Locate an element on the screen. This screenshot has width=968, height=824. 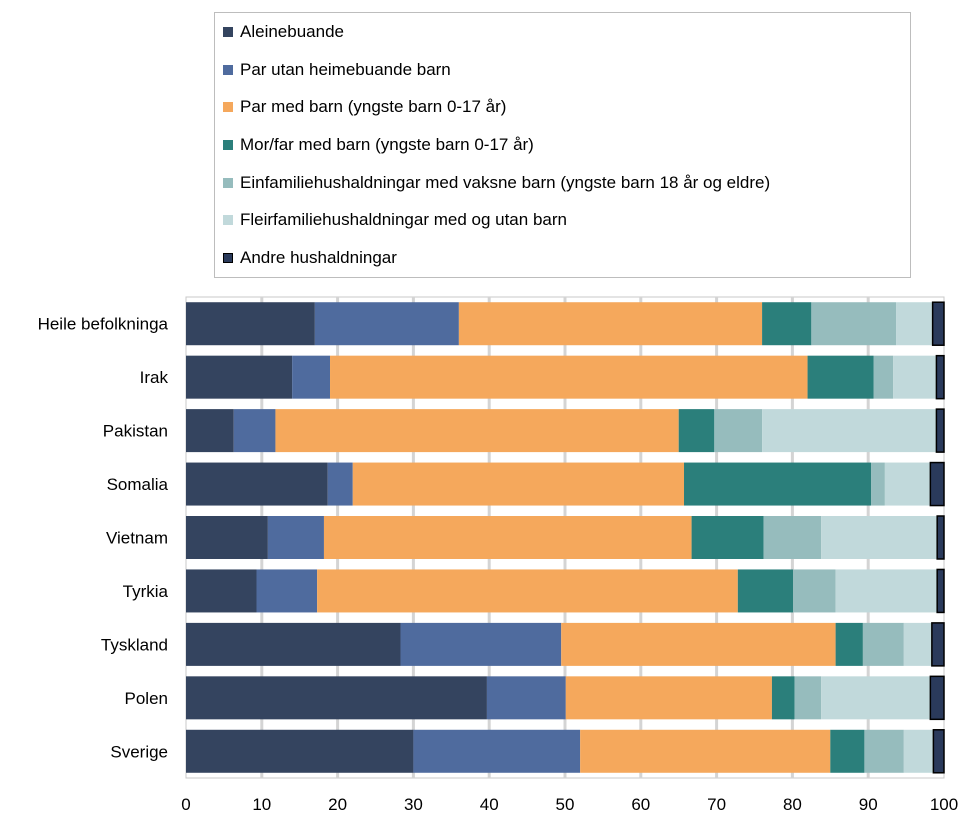
x-tick-label: 10 is located at coordinates (261, 804).